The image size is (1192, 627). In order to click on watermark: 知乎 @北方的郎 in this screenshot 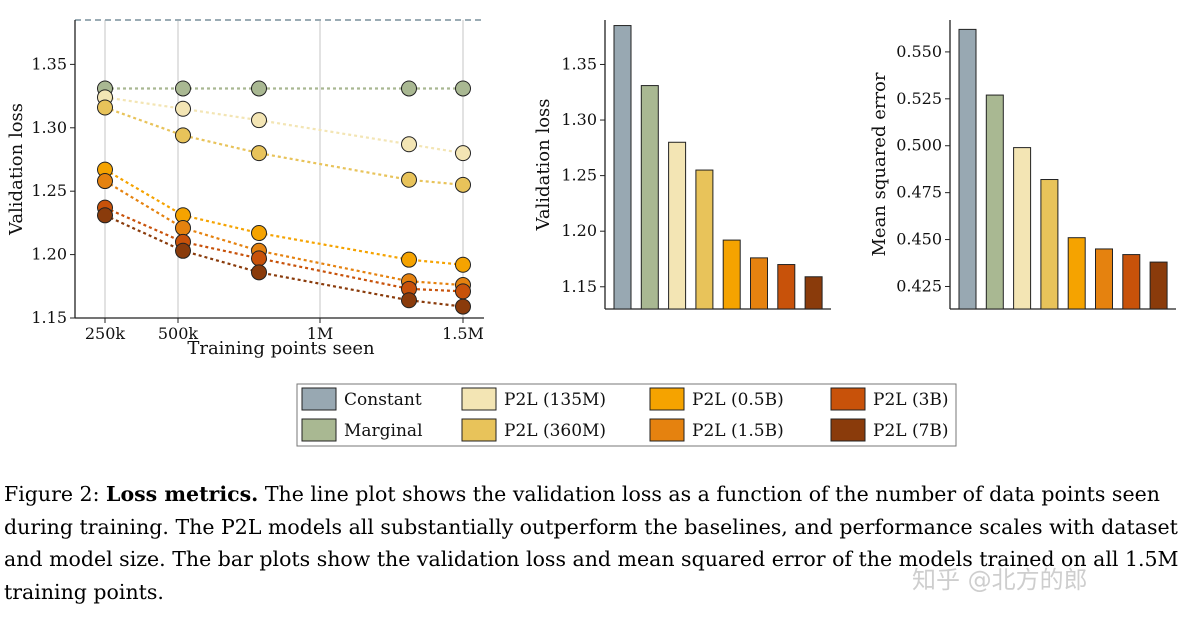, I will do `click(1000, 580)`.